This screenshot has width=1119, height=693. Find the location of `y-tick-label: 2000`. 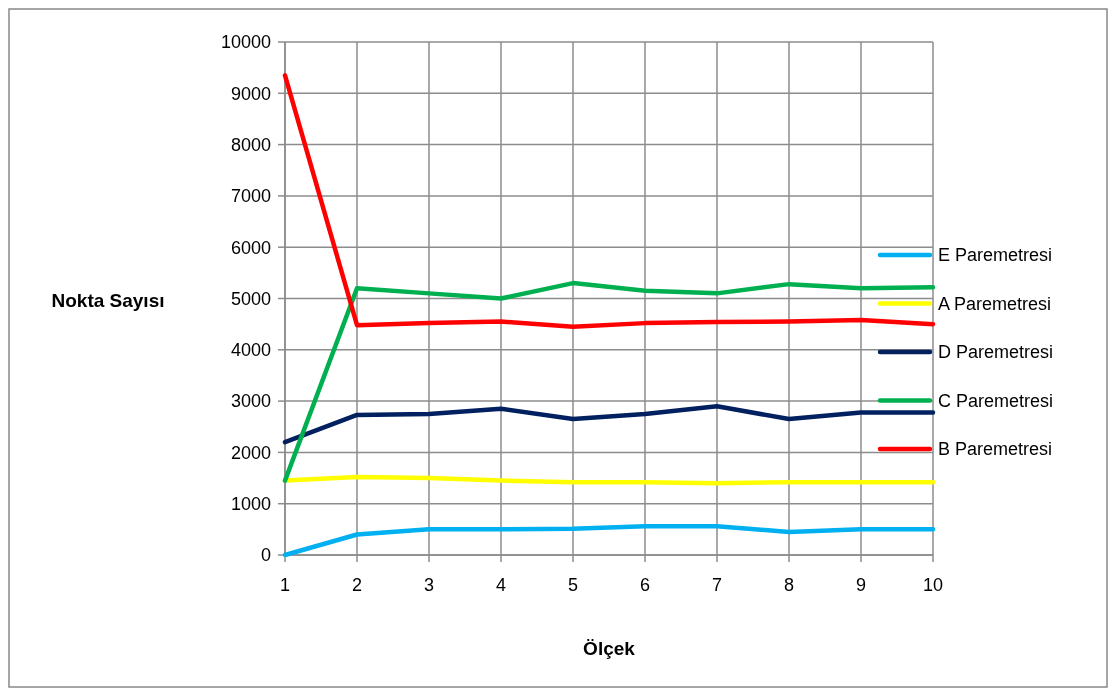

y-tick-label: 2000 is located at coordinates (250, 452).